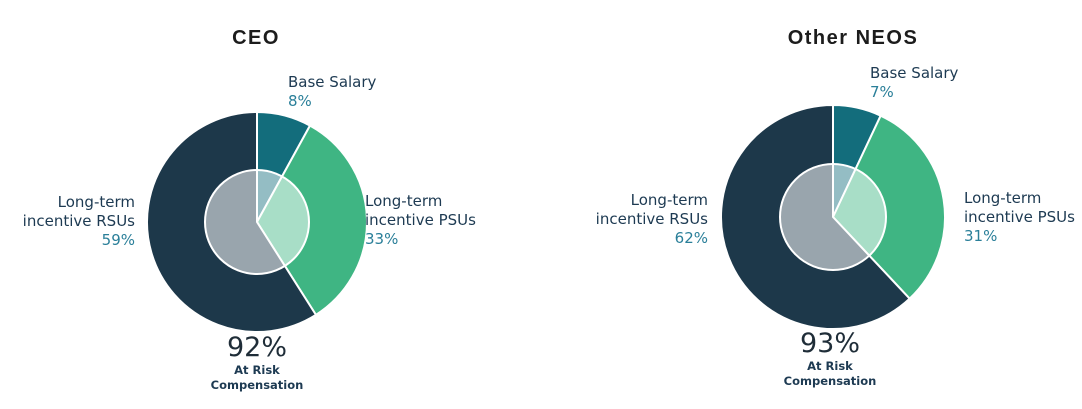  What do you see at coordinates (829, 343) in the screenshot?
I see `at-risk-percent: 93%` at bounding box center [829, 343].